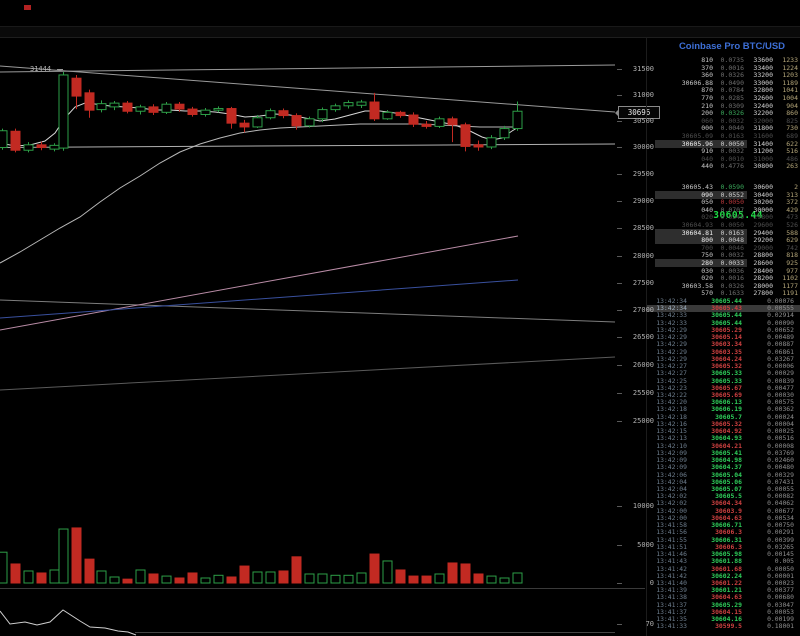 The width and height of the screenshot is (800, 636). I want to click on orderbook-order-price: 30603.58, so click(697, 285).